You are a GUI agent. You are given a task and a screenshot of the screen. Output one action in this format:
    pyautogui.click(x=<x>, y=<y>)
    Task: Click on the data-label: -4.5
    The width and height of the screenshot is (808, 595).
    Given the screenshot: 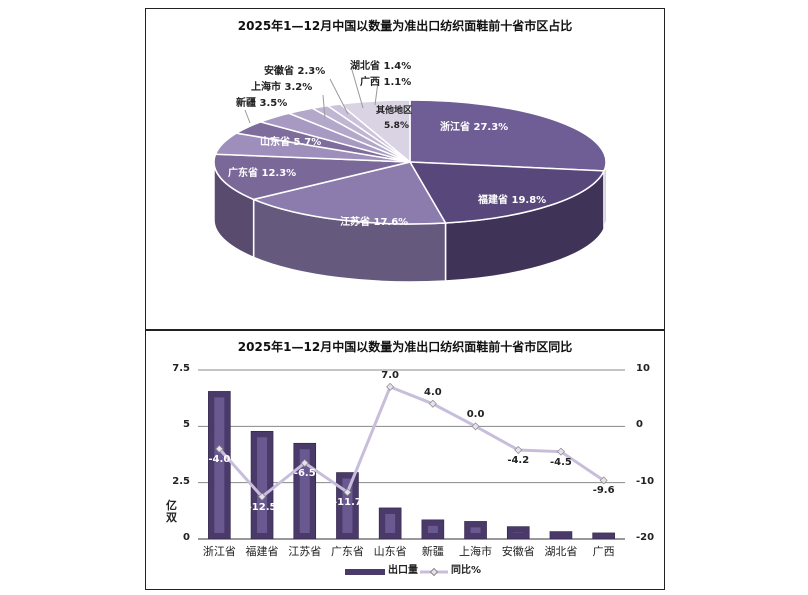 What is the action you would take?
    pyautogui.click(x=561, y=462)
    